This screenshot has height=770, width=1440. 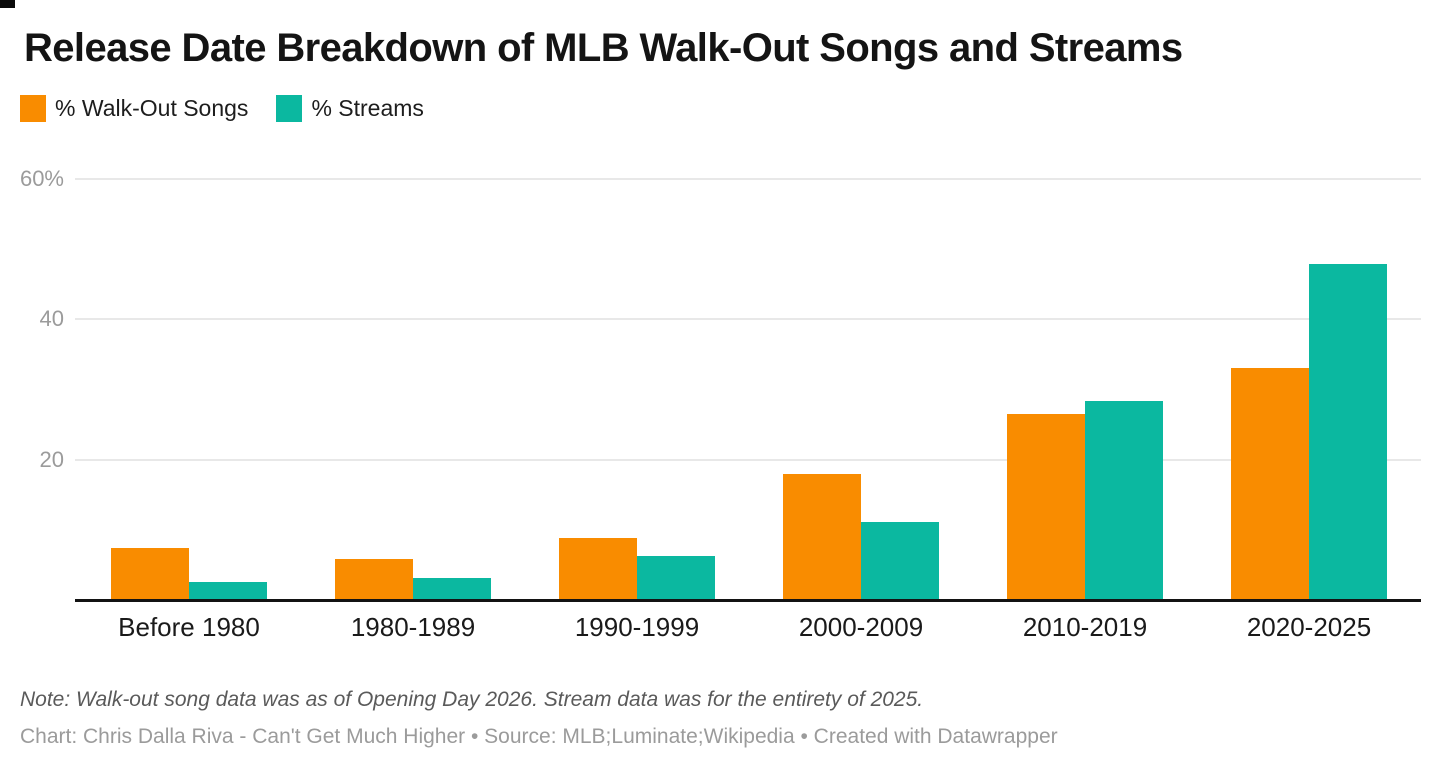 What do you see at coordinates (1085, 627) in the screenshot?
I see `x-axis-label-2010-2019: 2010-2019` at bounding box center [1085, 627].